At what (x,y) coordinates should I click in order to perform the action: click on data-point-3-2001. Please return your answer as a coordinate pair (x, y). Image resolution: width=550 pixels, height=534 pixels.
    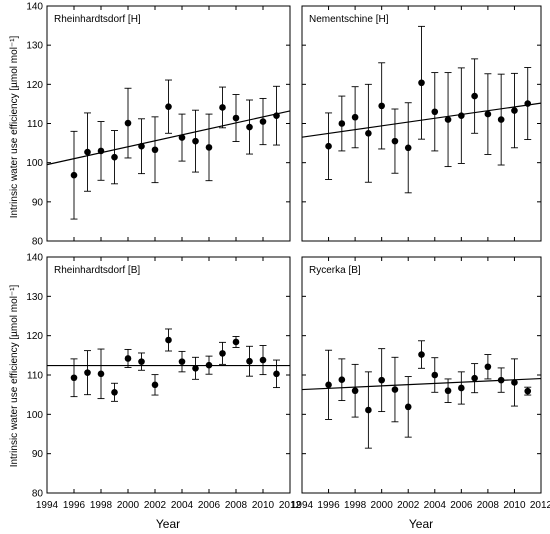
    Looking at the image, I should click on (395, 389).